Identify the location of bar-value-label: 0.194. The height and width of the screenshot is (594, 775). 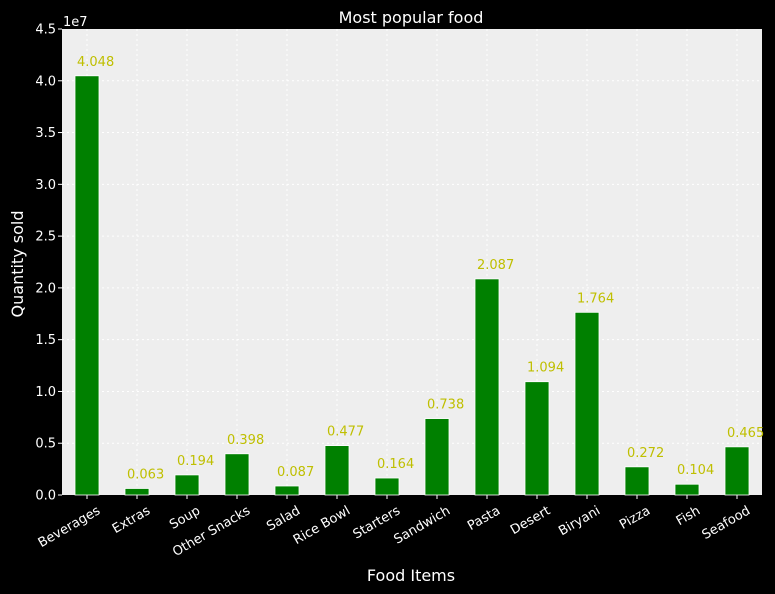
(195, 461).